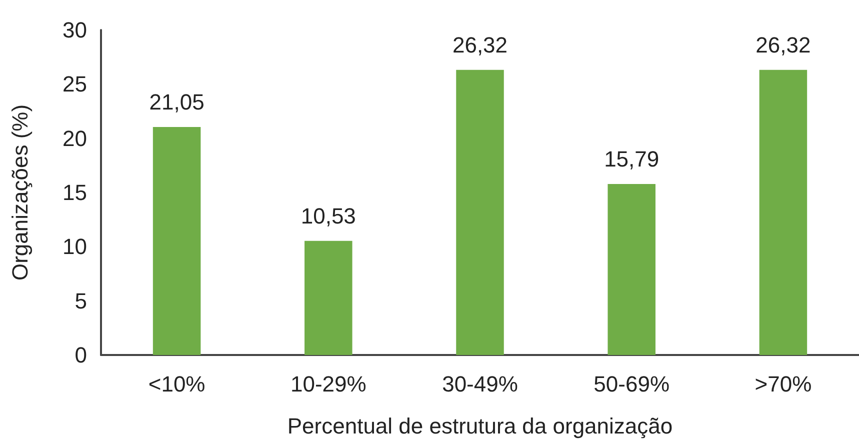 This screenshot has width=859, height=446. Describe the element at coordinates (80, 355) in the screenshot. I see `y-tick-label: 0` at that location.